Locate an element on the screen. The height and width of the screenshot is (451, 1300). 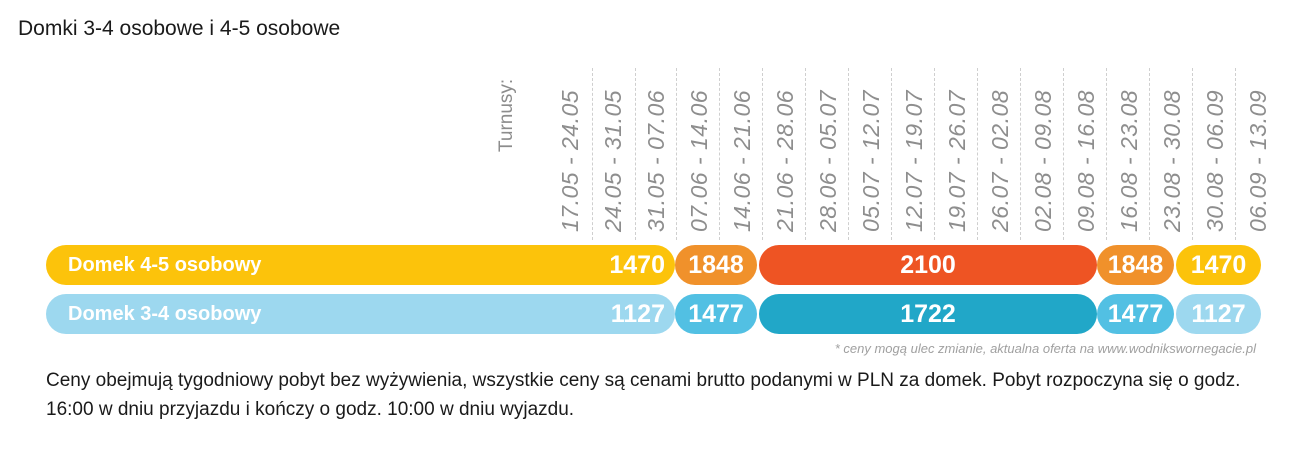
row-3-4-segment-4: 1477 is located at coordinates (1135, 314).